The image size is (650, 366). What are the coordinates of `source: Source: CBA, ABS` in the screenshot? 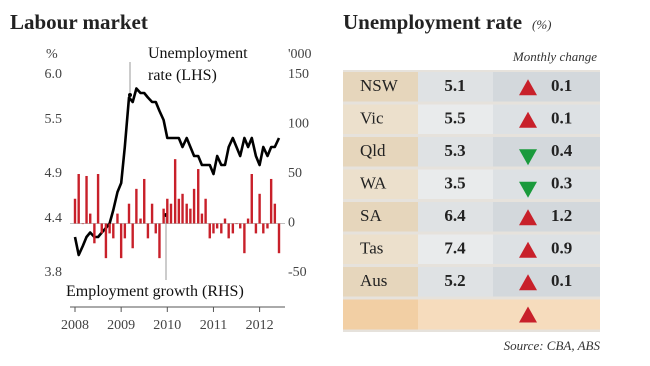 It's located at (552, 345).